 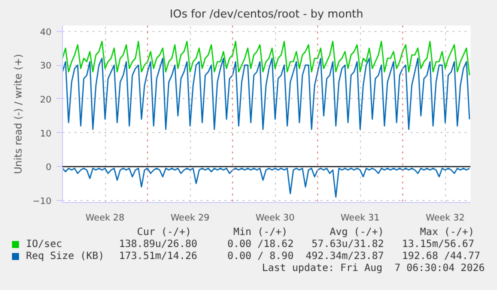 What do you see at coordinates (19, 114) in the screenshot?
I see `y-axis-title: Units read (-) / write (+)` at bounding box center [19, 114].